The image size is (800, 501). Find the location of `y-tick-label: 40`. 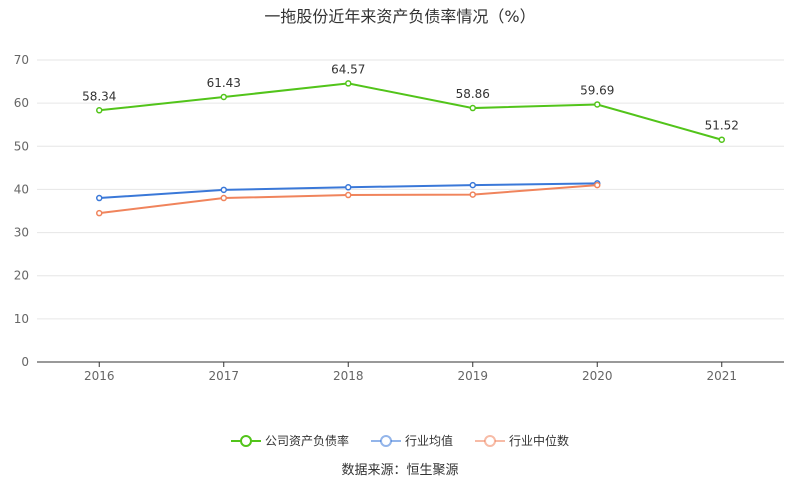

y-tick-label: 40 is located at coordinates (21, 189).